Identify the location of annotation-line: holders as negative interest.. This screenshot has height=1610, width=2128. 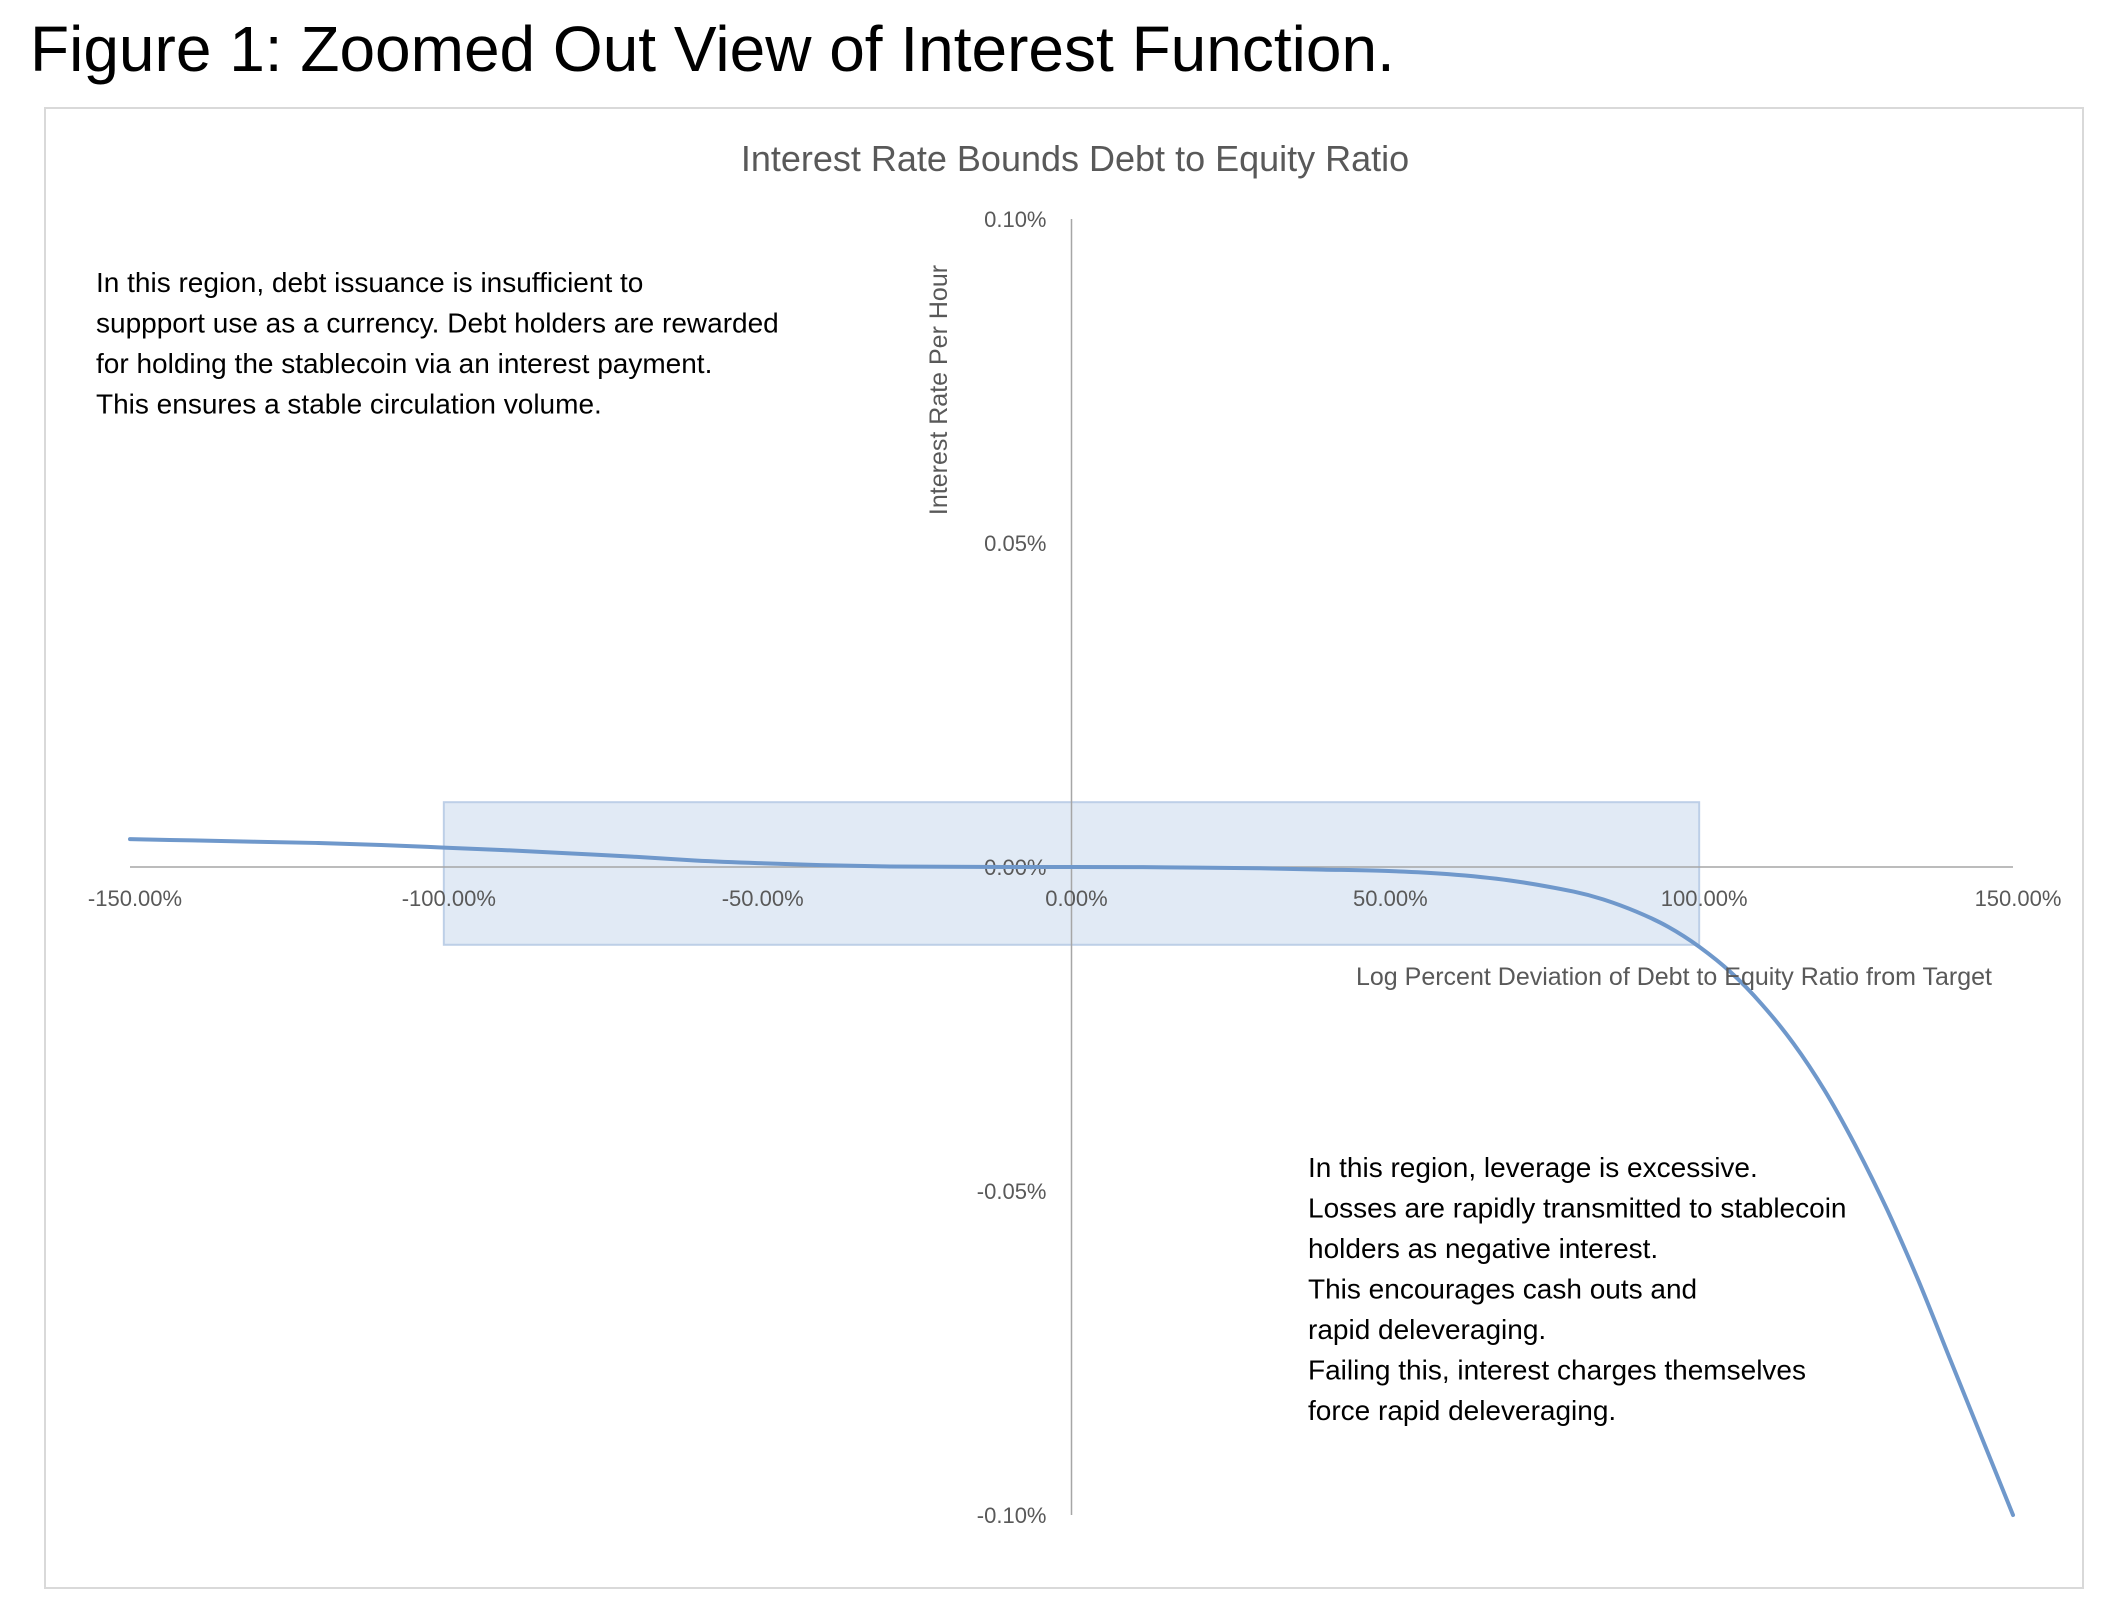
(1483, 1248).